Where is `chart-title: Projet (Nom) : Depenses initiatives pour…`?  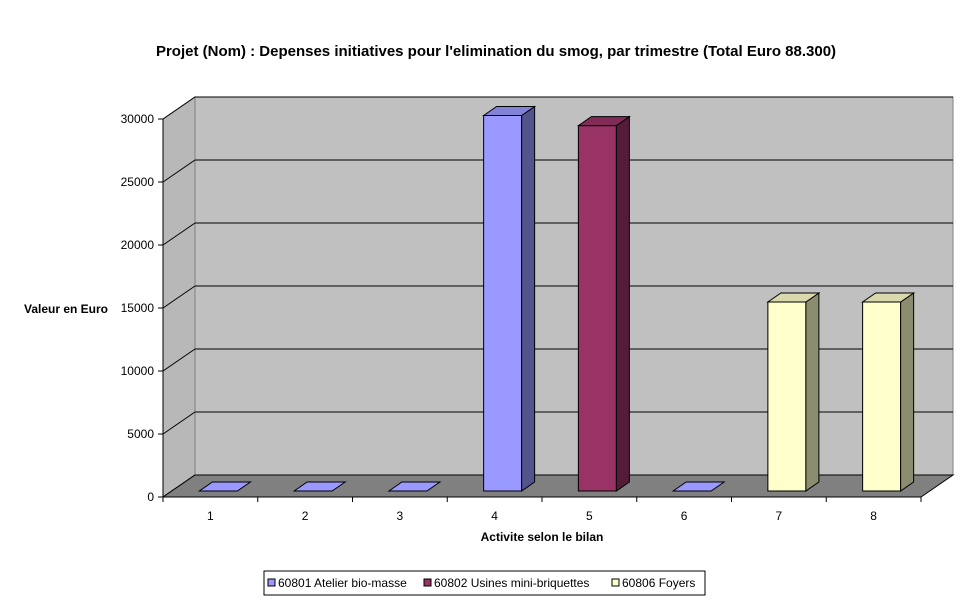 chart-title: Projet (Nom) : Depenses initiatives pour… is located at coordinates (496, 51).